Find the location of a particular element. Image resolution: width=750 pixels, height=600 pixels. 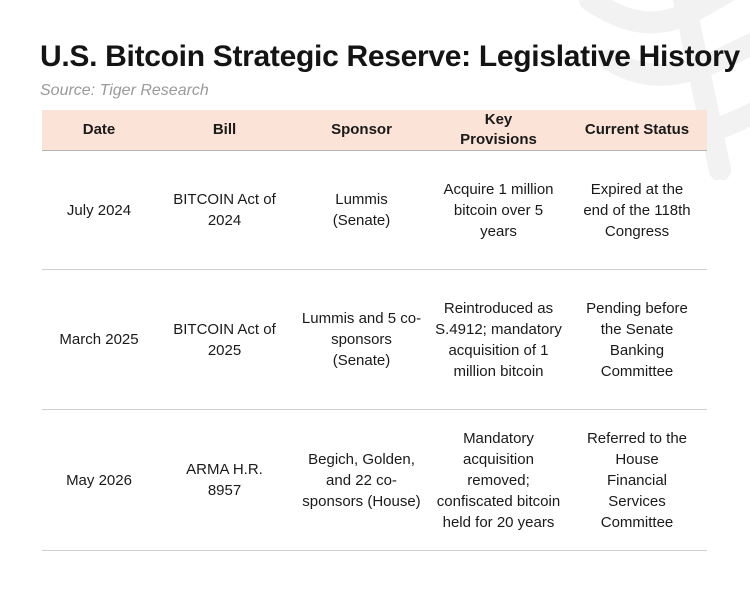

header-sponsor: Sponsor is located at coordinates (361, 130).